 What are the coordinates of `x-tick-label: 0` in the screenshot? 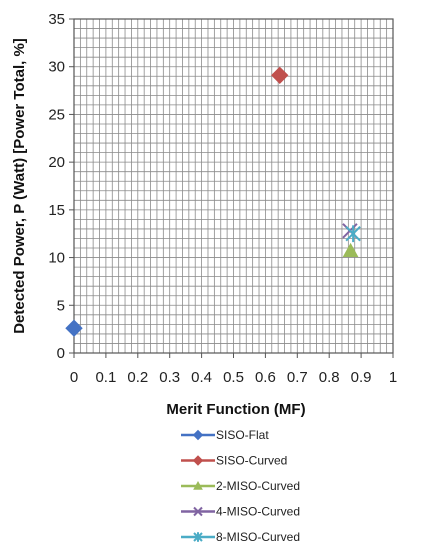 It's located at (74, 377).